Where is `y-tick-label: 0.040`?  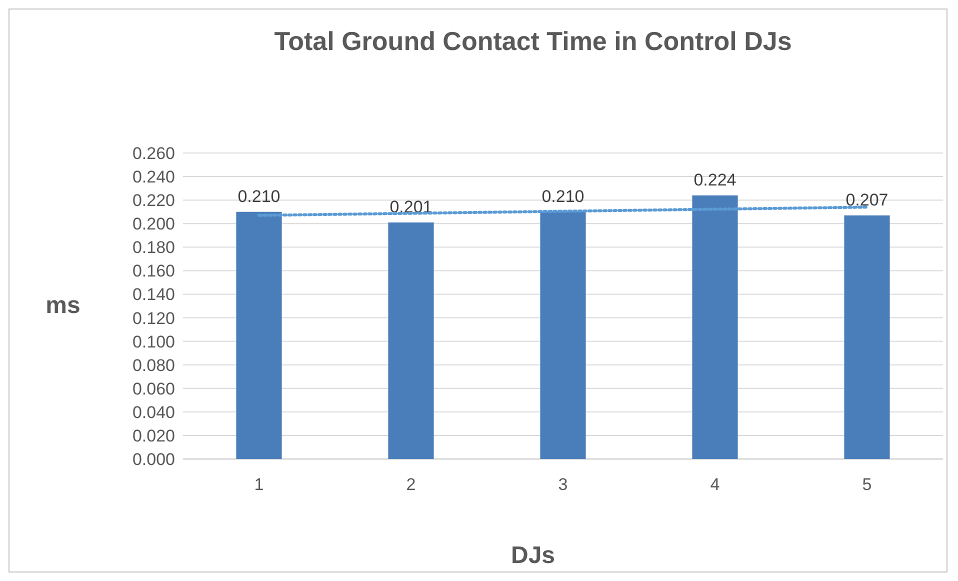 y-tick-label: 0.040 is located at coordinates (153, 412).